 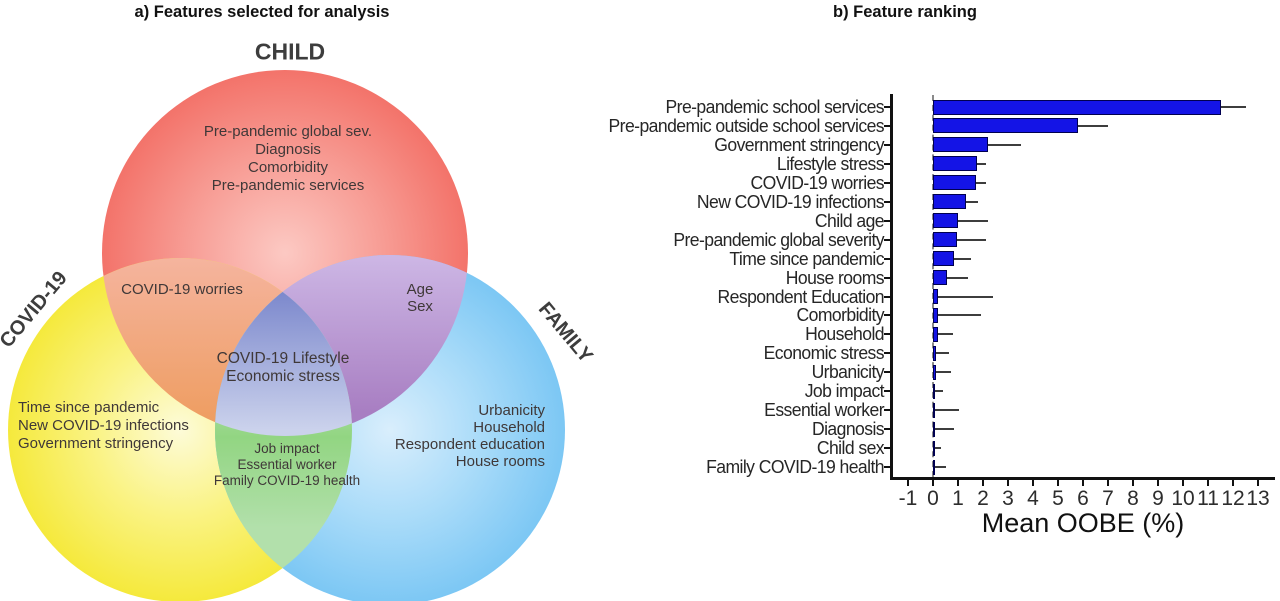 What do you see at coordinates (288, 167) in the screenshot?
I see `venn-item-label: Comorbidity` at bounding box center [288, 167].